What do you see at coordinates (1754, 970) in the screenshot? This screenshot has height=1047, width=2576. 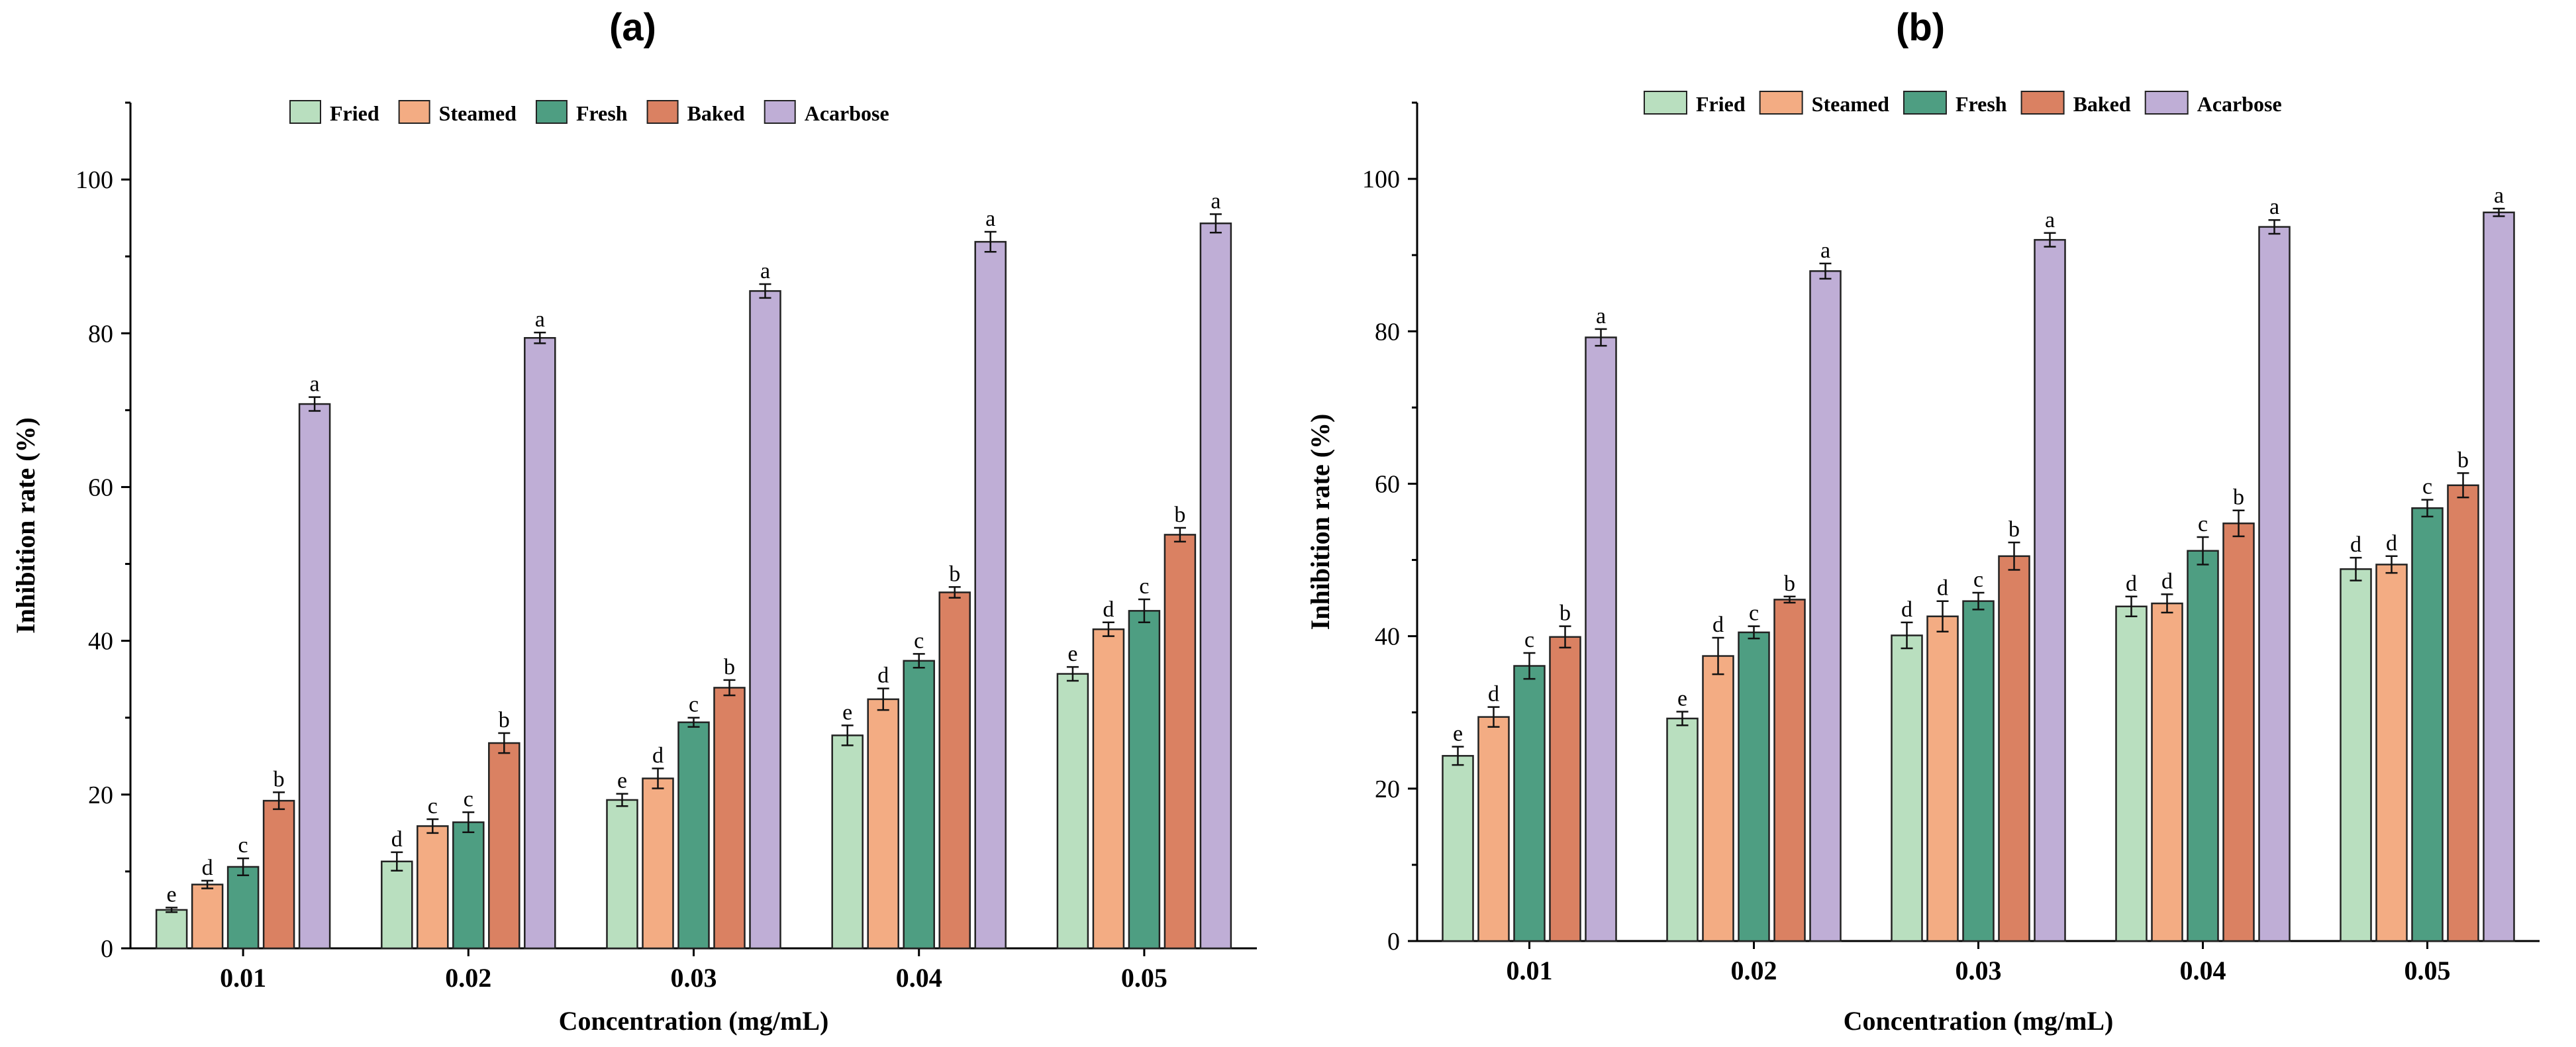 I see `x-tick-label: 0.02` at bounding box center [1754, 970].